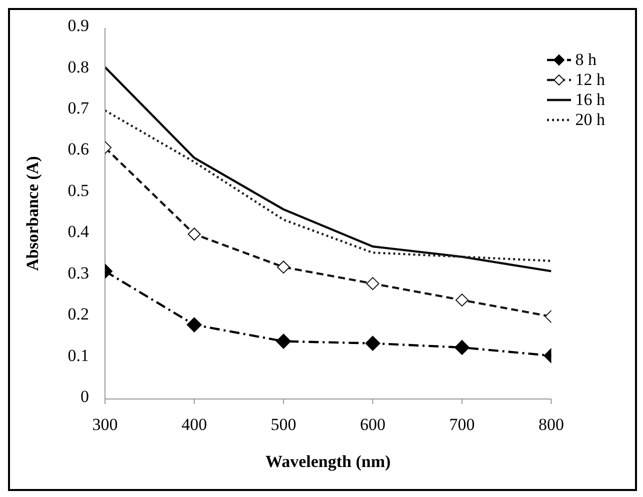  Describe the element at coordinates (551, 424) in the screenshot. I see `x-tick-label: 800` at that location.